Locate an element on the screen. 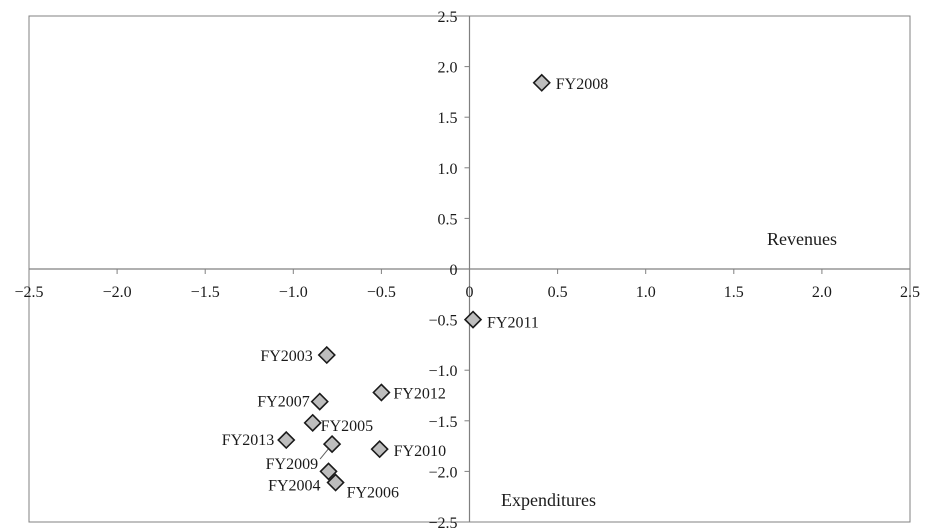  x-tick-label: 0.5 is located at coordinates (558, 292).